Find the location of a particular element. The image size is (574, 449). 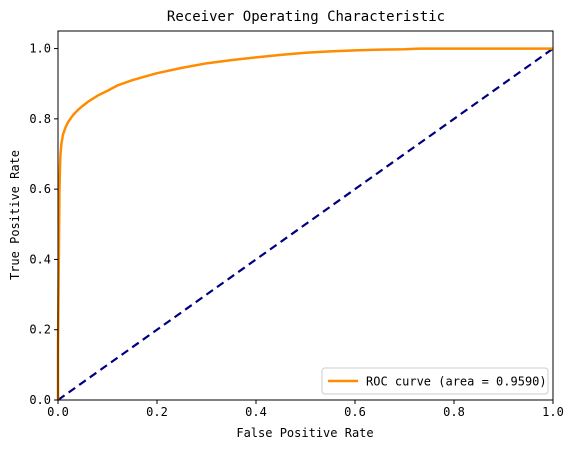

legend: ROC curve (area = 0.9590) is located at coordinates (435, 381).